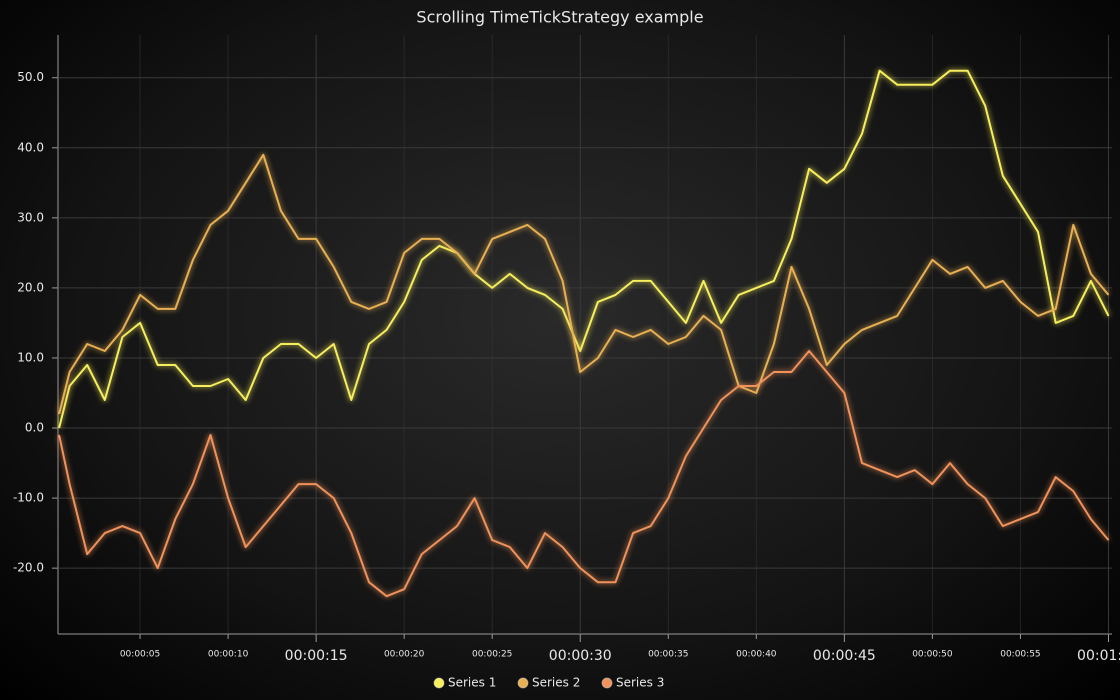  Describe the element at coordinates (30, 217) in the screenshot. I see `y-tick-label: 30.0` at that location.